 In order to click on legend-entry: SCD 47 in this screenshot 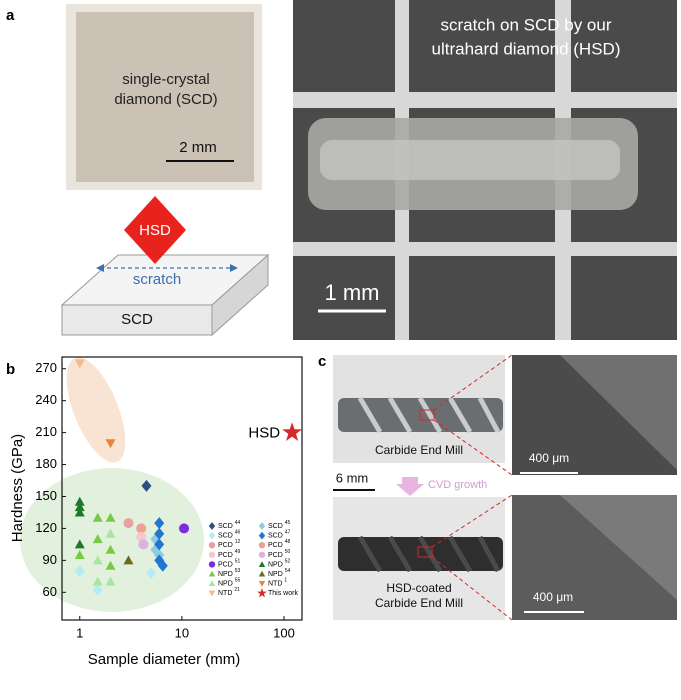, I will do `click(279, 535)`.